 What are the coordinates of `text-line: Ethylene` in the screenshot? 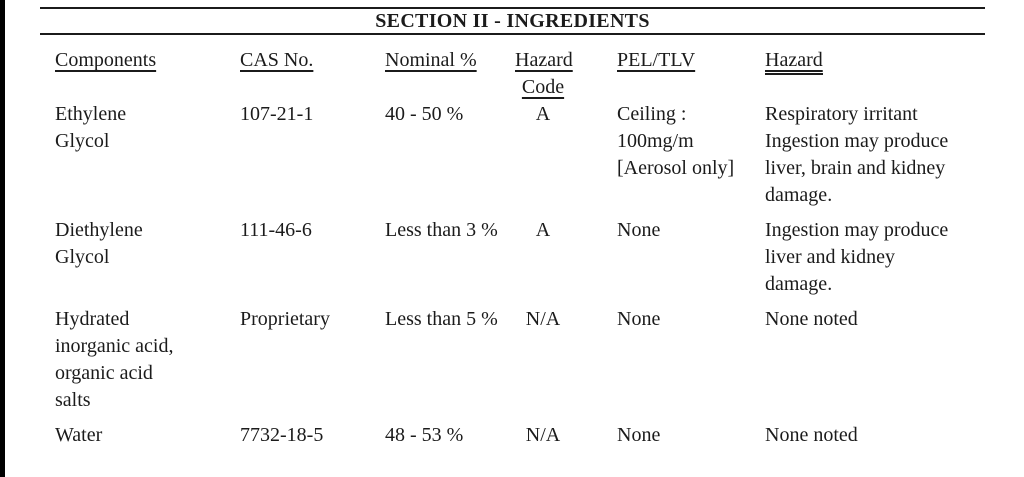 It's located at (91, 114).